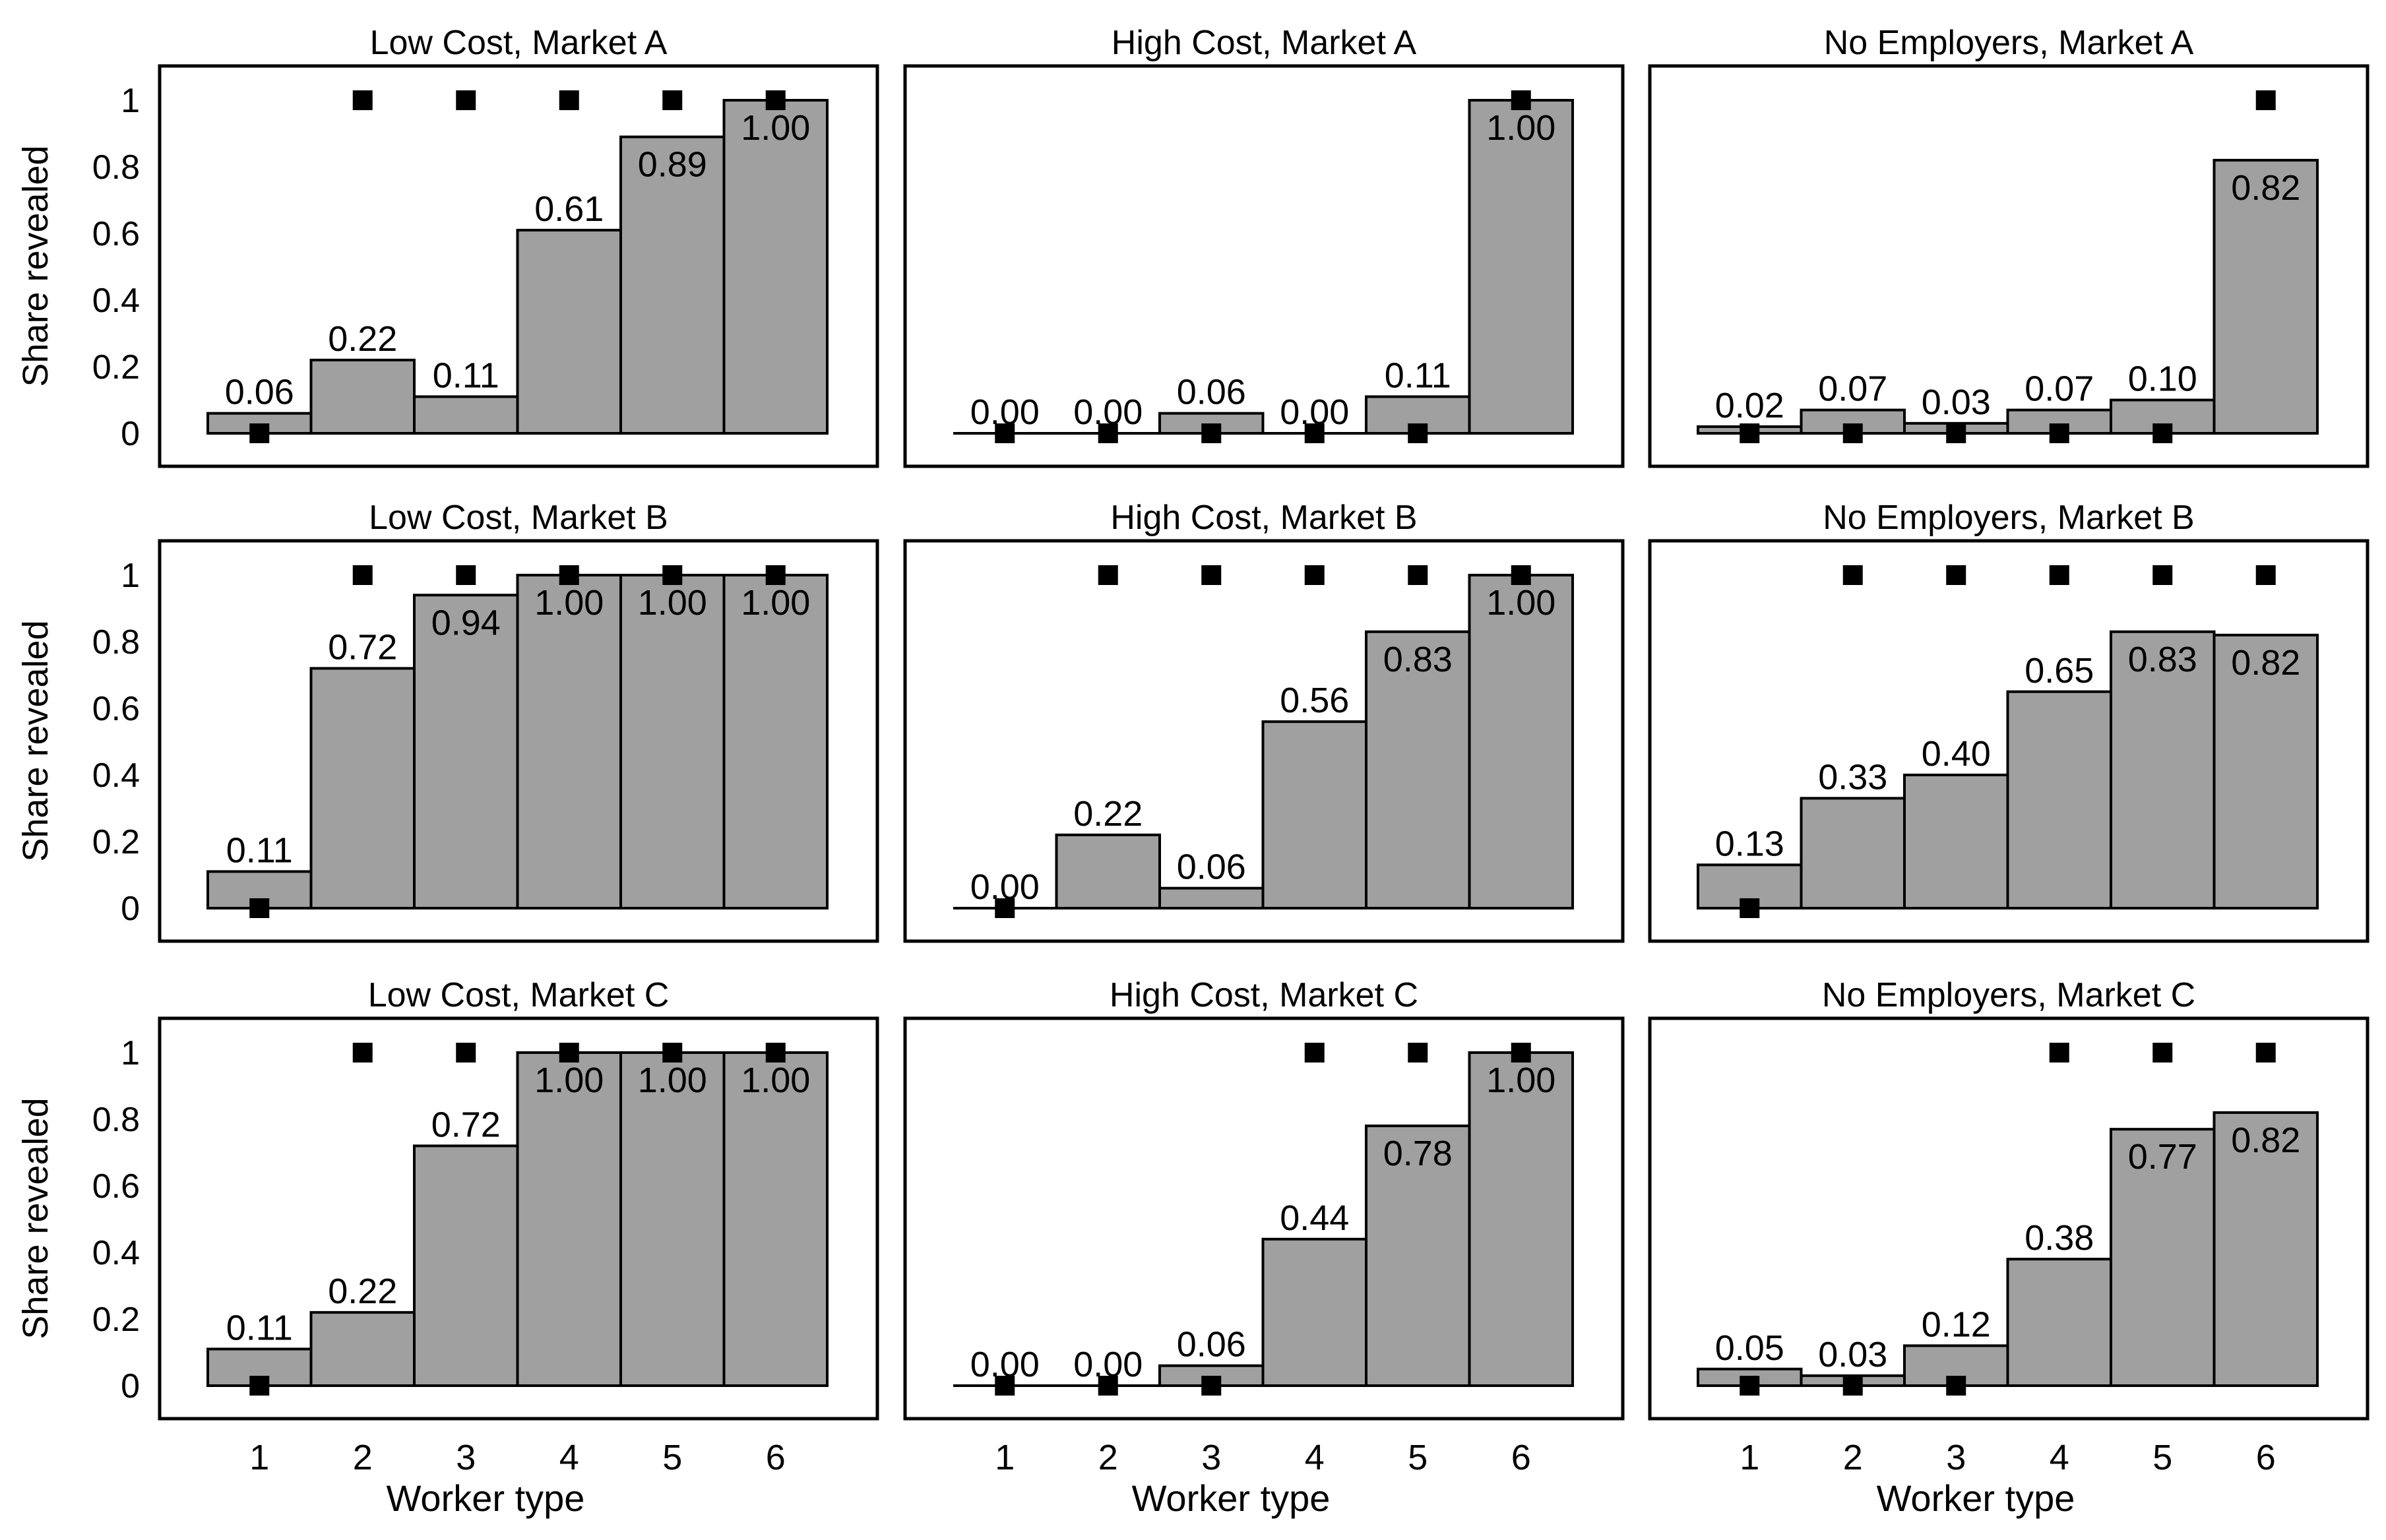 The width and height of the screenshot is (2386, 1540). Describe the element at coordinates (1264, 995) in the screenshot. I see `panel-title: High Cost, Market C` at that location.